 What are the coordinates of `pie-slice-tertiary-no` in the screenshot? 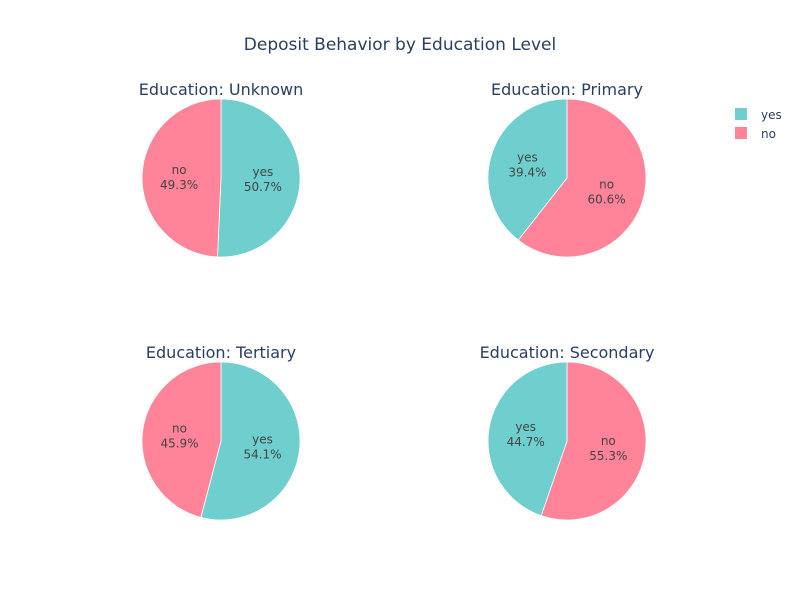 It's located at (181, 439).